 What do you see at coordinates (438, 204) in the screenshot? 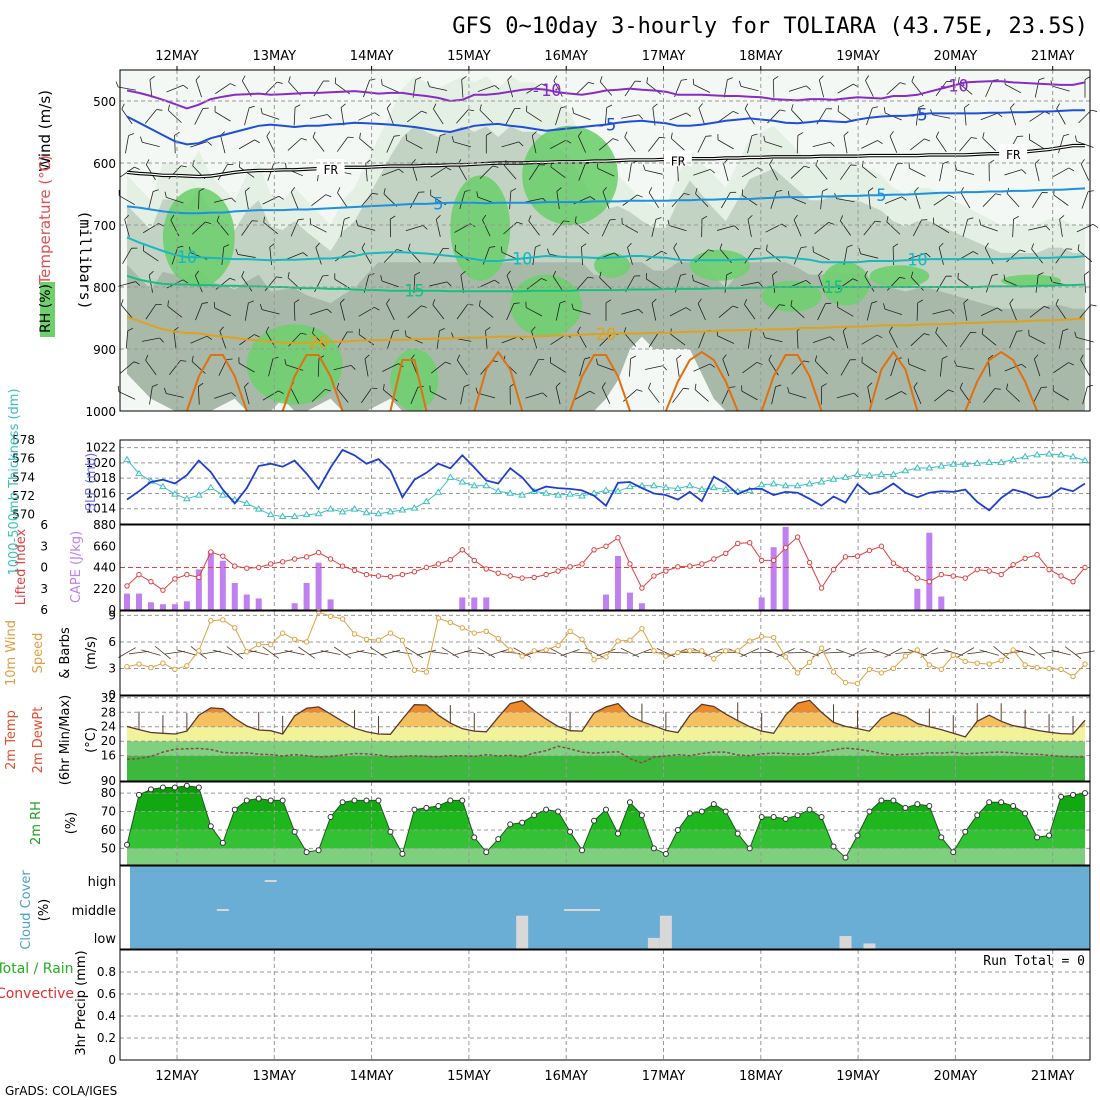
I see `contour-label: 5` at bounding box center [438, 204].